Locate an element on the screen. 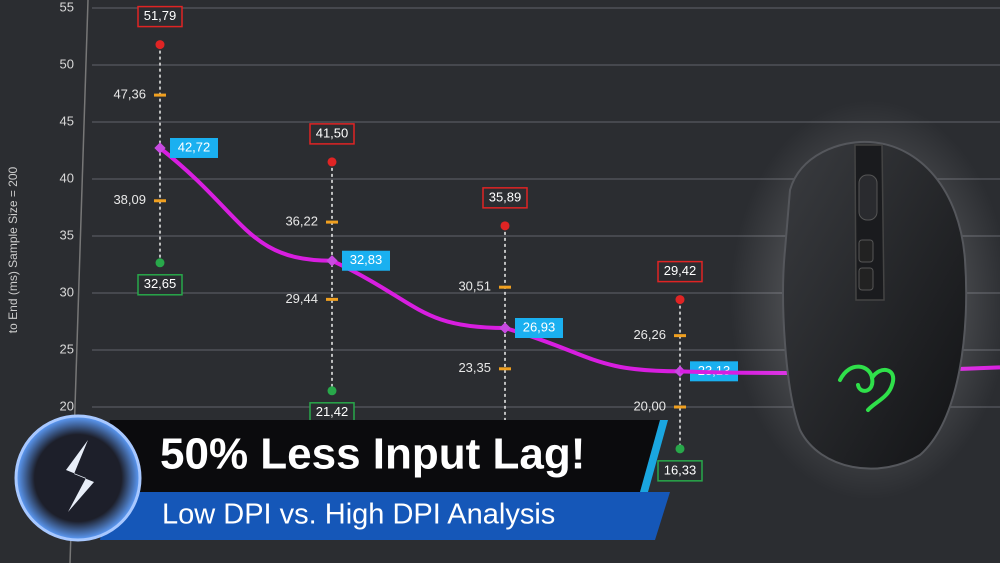 The width and height of the screenshot is (1000, 563). max-label: 51,79 is located at coordinates (160, 15).